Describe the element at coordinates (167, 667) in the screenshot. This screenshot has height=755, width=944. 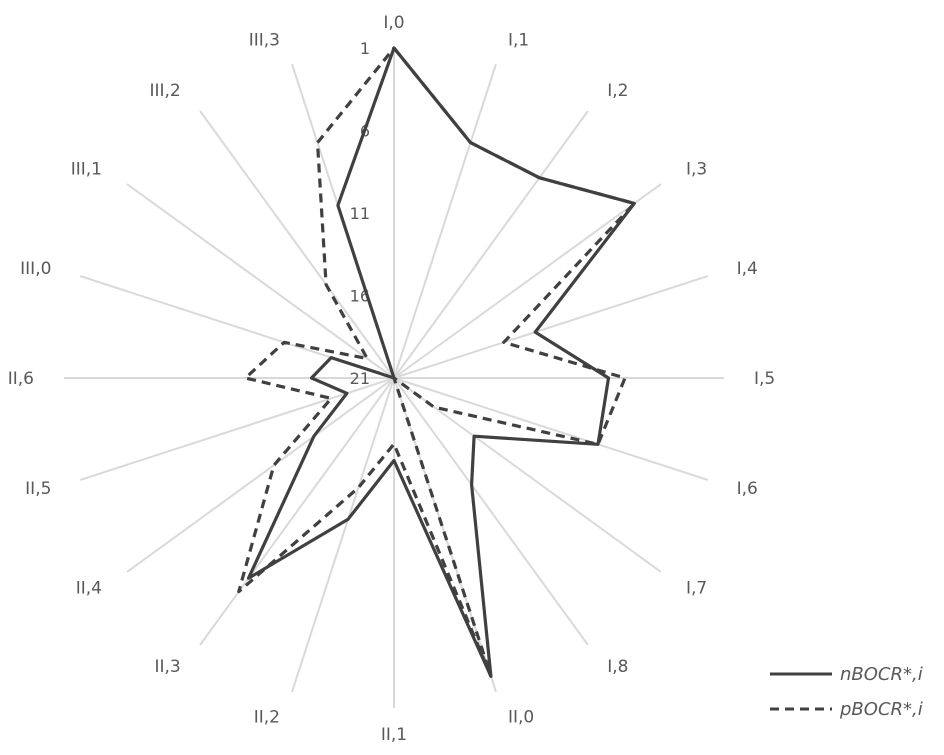
I see `category-label: II,3` at that location.